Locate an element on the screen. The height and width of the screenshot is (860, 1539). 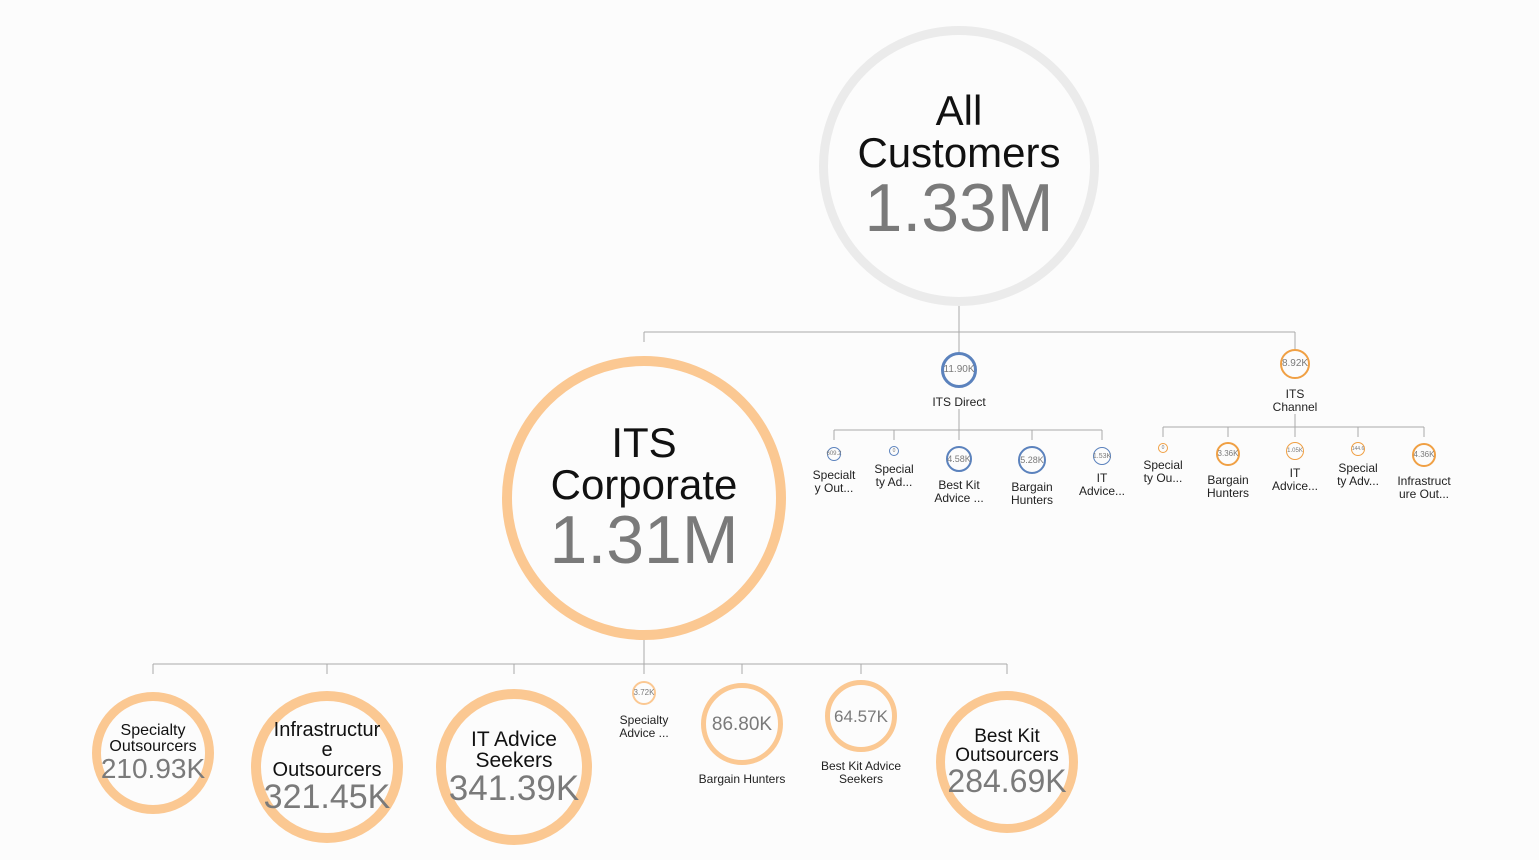
node-channel-child-label-line: Hunters is located at coordinates (1228, 492).